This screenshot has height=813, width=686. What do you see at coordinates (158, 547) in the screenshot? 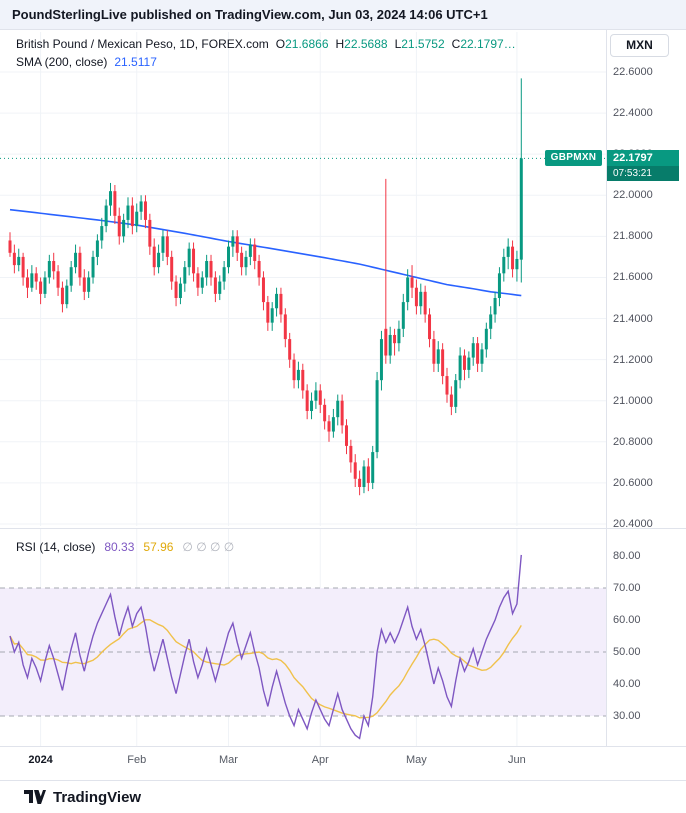
I see `rsi-ma-value: 57.96` at bounding box center [158, 547].